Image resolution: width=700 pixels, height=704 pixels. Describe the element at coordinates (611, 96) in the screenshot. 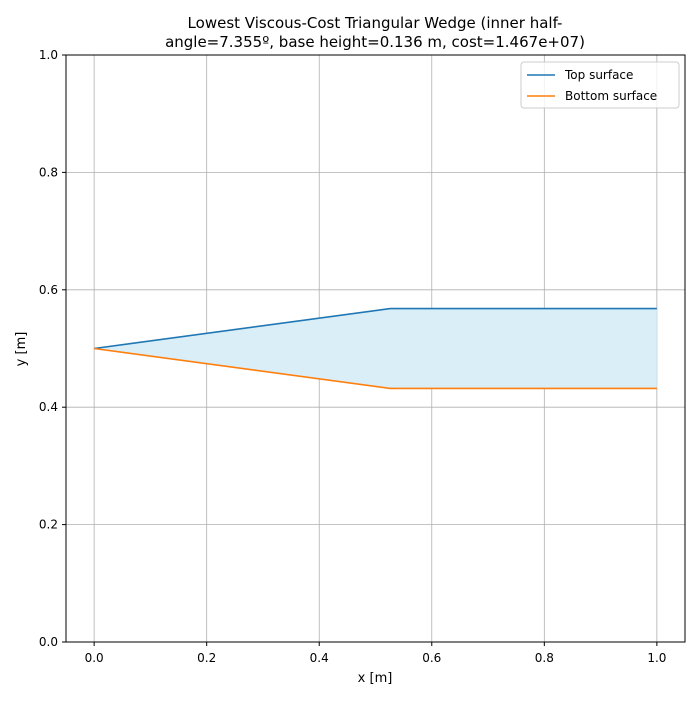

I see `legend-label: Bottom surface` at that location.